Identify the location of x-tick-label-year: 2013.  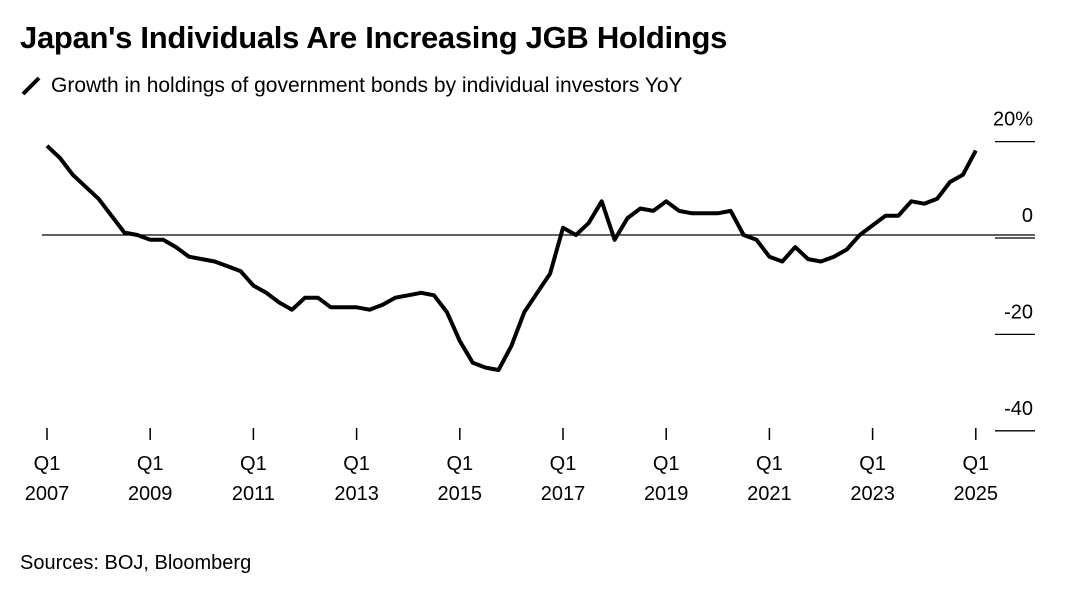
(356, 494).